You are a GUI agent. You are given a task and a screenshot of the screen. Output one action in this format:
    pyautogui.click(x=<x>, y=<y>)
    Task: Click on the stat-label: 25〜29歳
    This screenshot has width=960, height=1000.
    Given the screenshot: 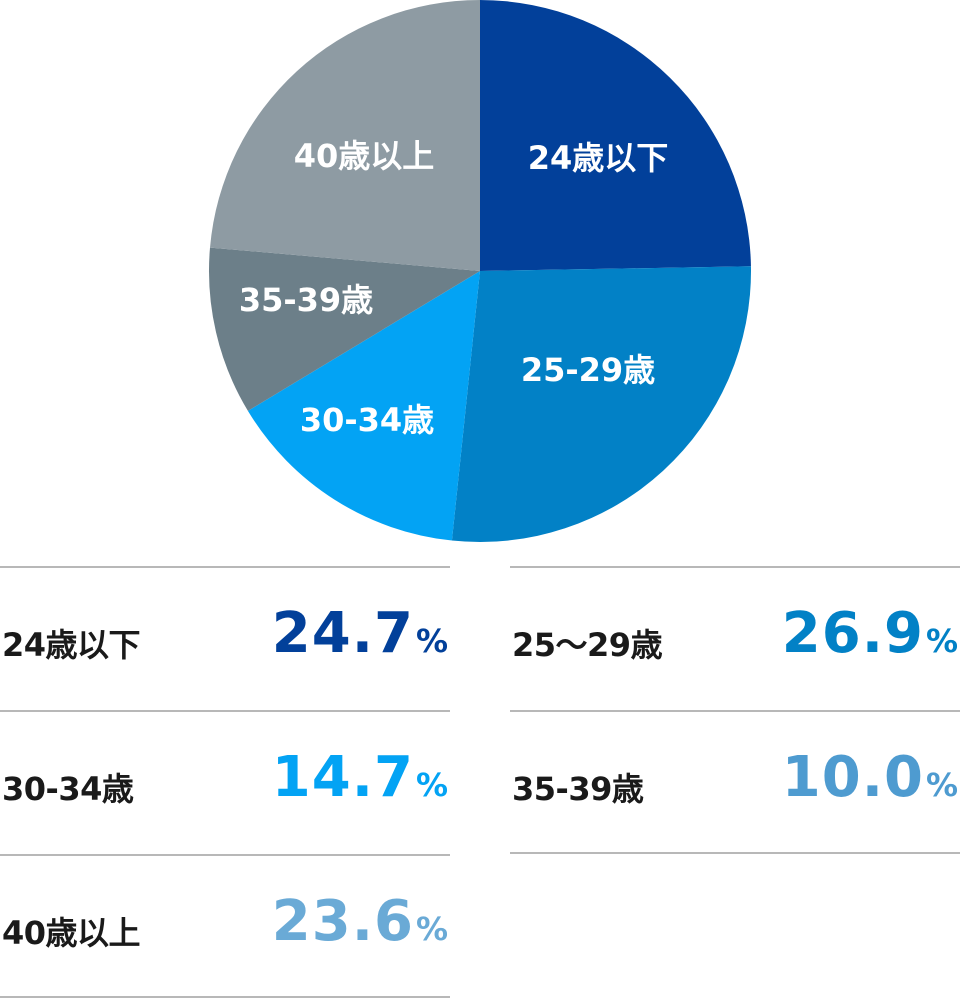 What is the action you would take?
    pyautogui.click(x=587, y=645)
    